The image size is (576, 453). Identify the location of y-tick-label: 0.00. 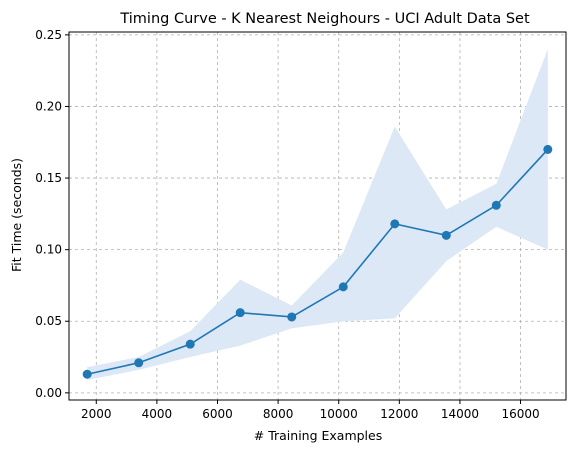
(48, 393).